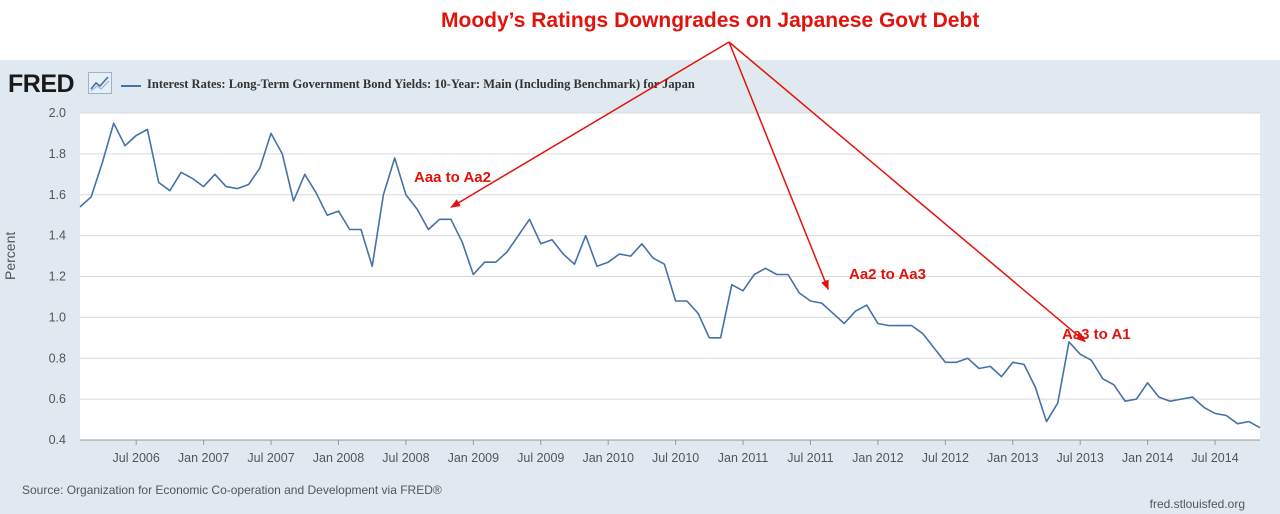 This screenshot has height=514, width=1280. I want to click on fred-logo: FRED, so click(41, 84).